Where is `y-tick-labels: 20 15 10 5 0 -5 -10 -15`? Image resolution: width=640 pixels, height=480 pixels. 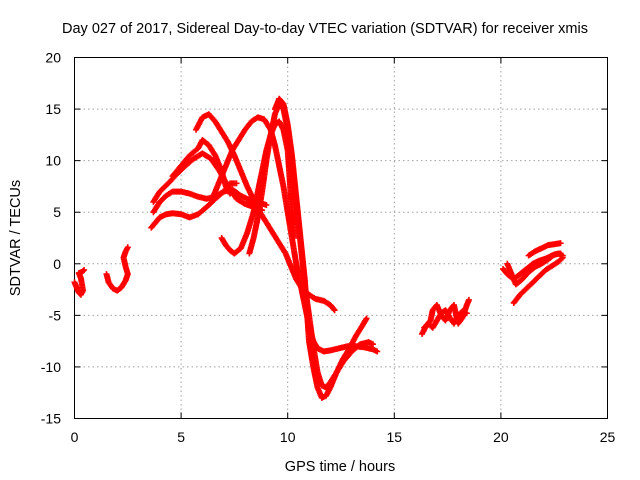
y-tick-labels: 20 15 10 5 0 -5 -10 -15 is located at coordinates (51, 238).